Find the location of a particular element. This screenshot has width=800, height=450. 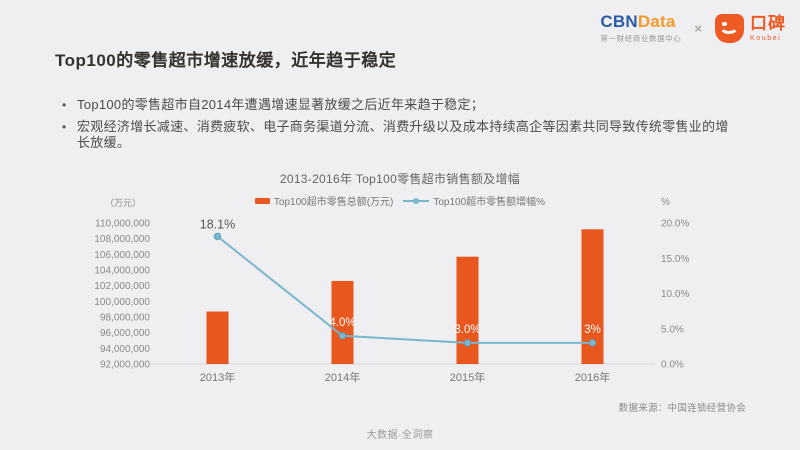

bullet-item-1: Top100的零售超市自2014年遭遇增速显著放缓之后近年来趋于稳定； is located at coordinates (401, 105).